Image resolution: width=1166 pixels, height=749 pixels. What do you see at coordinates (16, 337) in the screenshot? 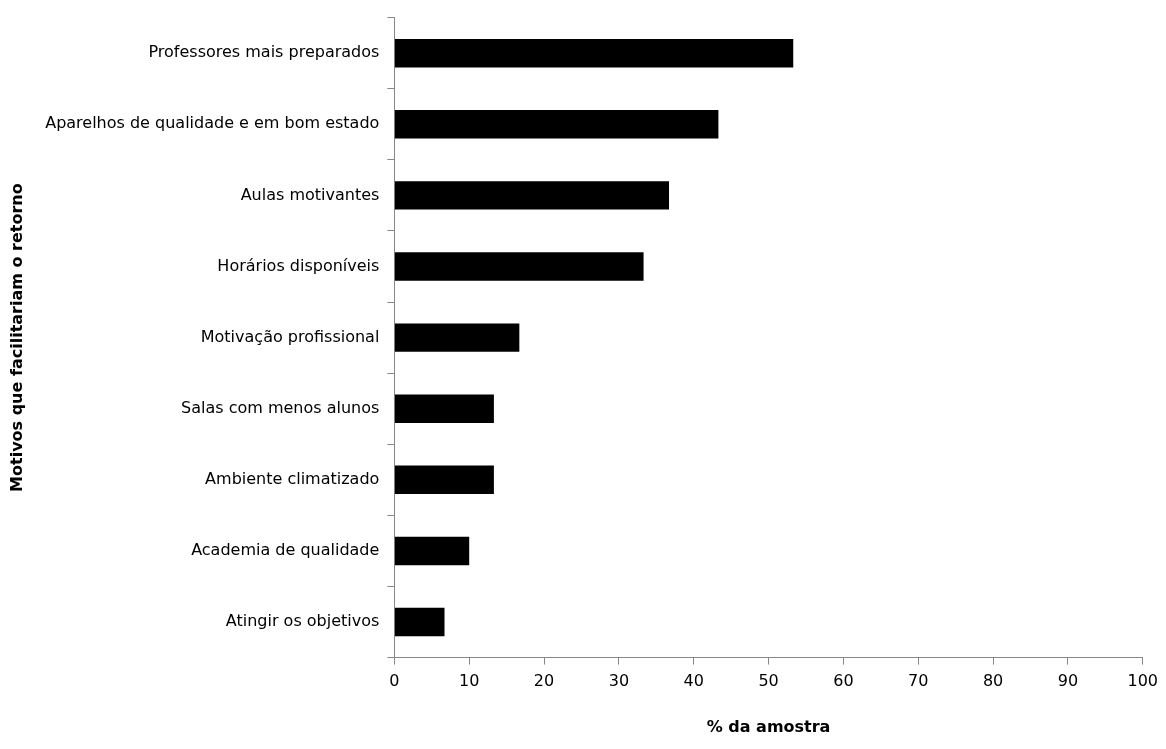
I see `y-axis-title: Motivos que facilitariam o retorno` at bounding box center [16, 337].